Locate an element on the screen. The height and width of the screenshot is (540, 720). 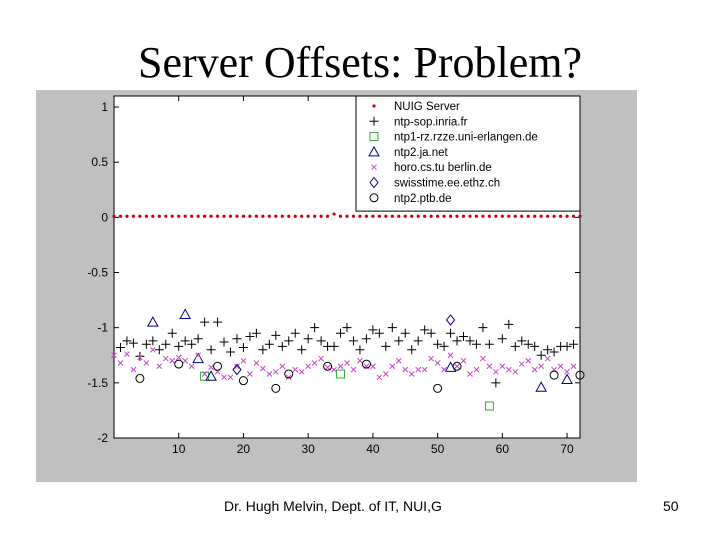
x-tick-label: 70 is located at coordinates (567, 449).